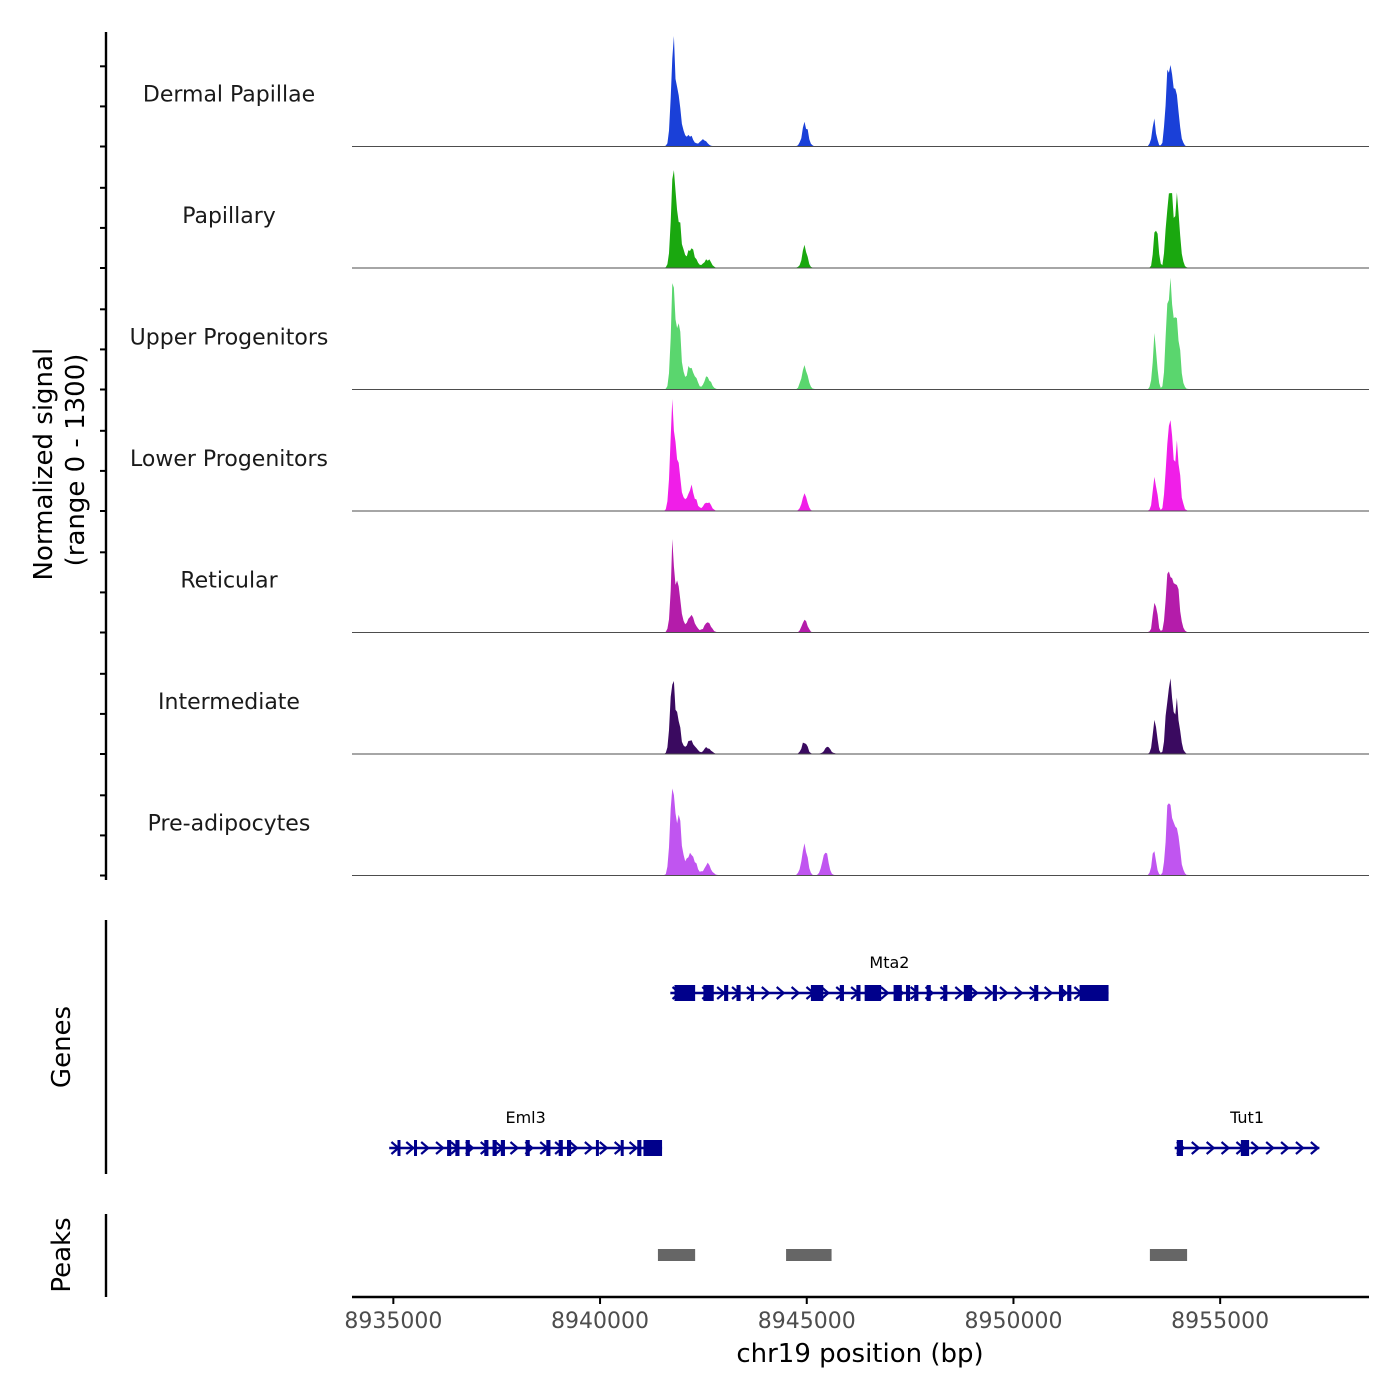 The height and width of the screenshot is (1400, 1400). Describe the element at coordinates (889, 977) in the screenshot. I see `gene-mta2: Mta2` at that location.